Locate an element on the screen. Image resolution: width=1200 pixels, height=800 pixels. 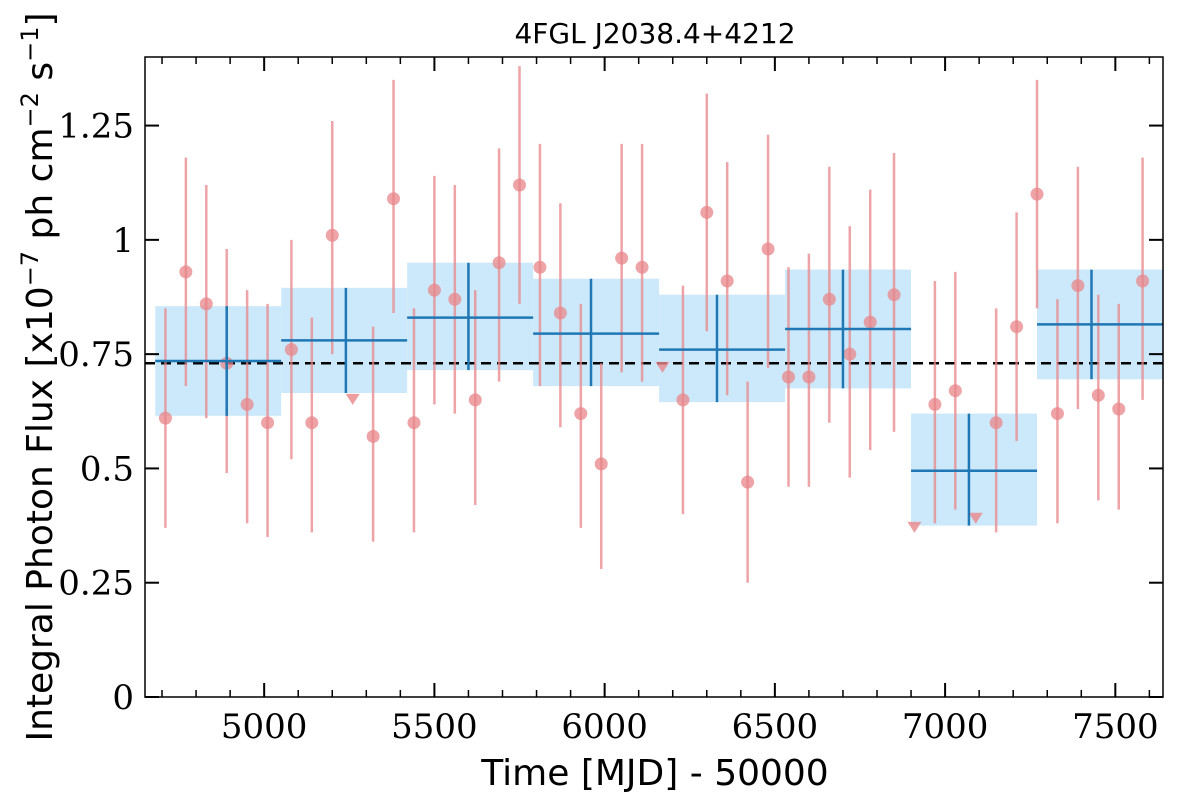
y-axis-title-mid2: s is located at coordinates (40, 77).